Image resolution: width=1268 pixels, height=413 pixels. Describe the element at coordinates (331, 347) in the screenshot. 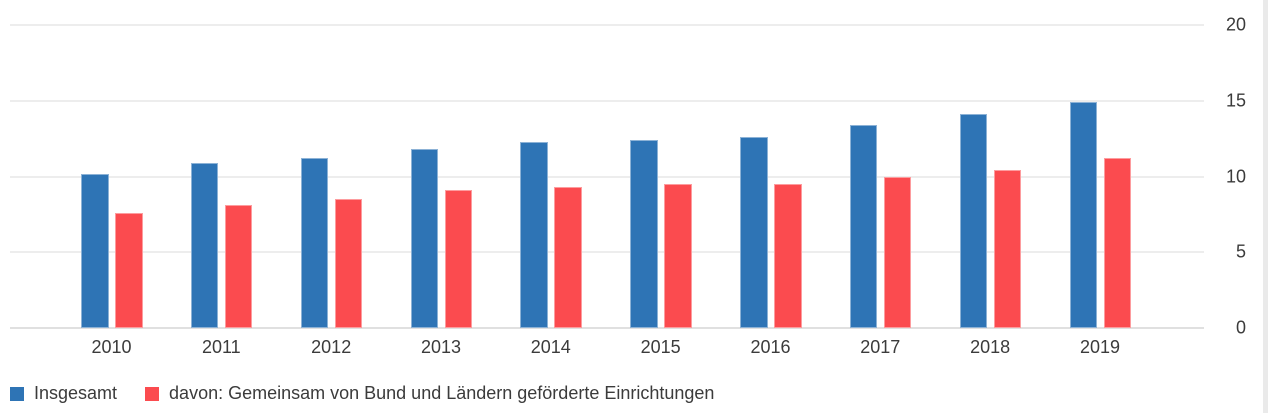

I see `x-tick-label-2012: 2012` at that location.